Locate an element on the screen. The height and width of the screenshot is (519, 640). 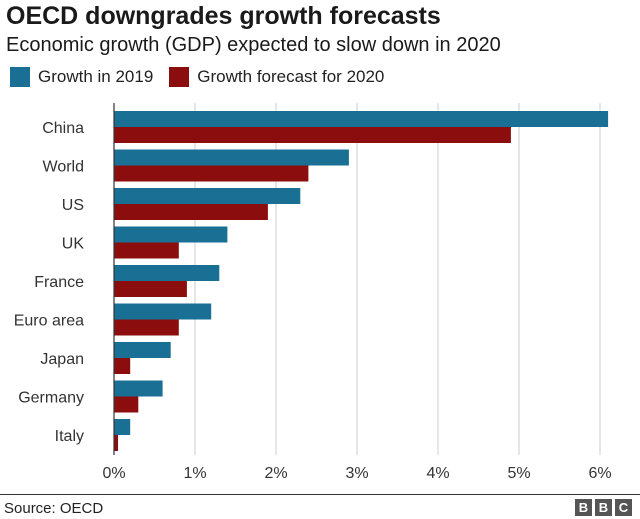
x-tick-label: 5% is located at coordinates (518, 473).